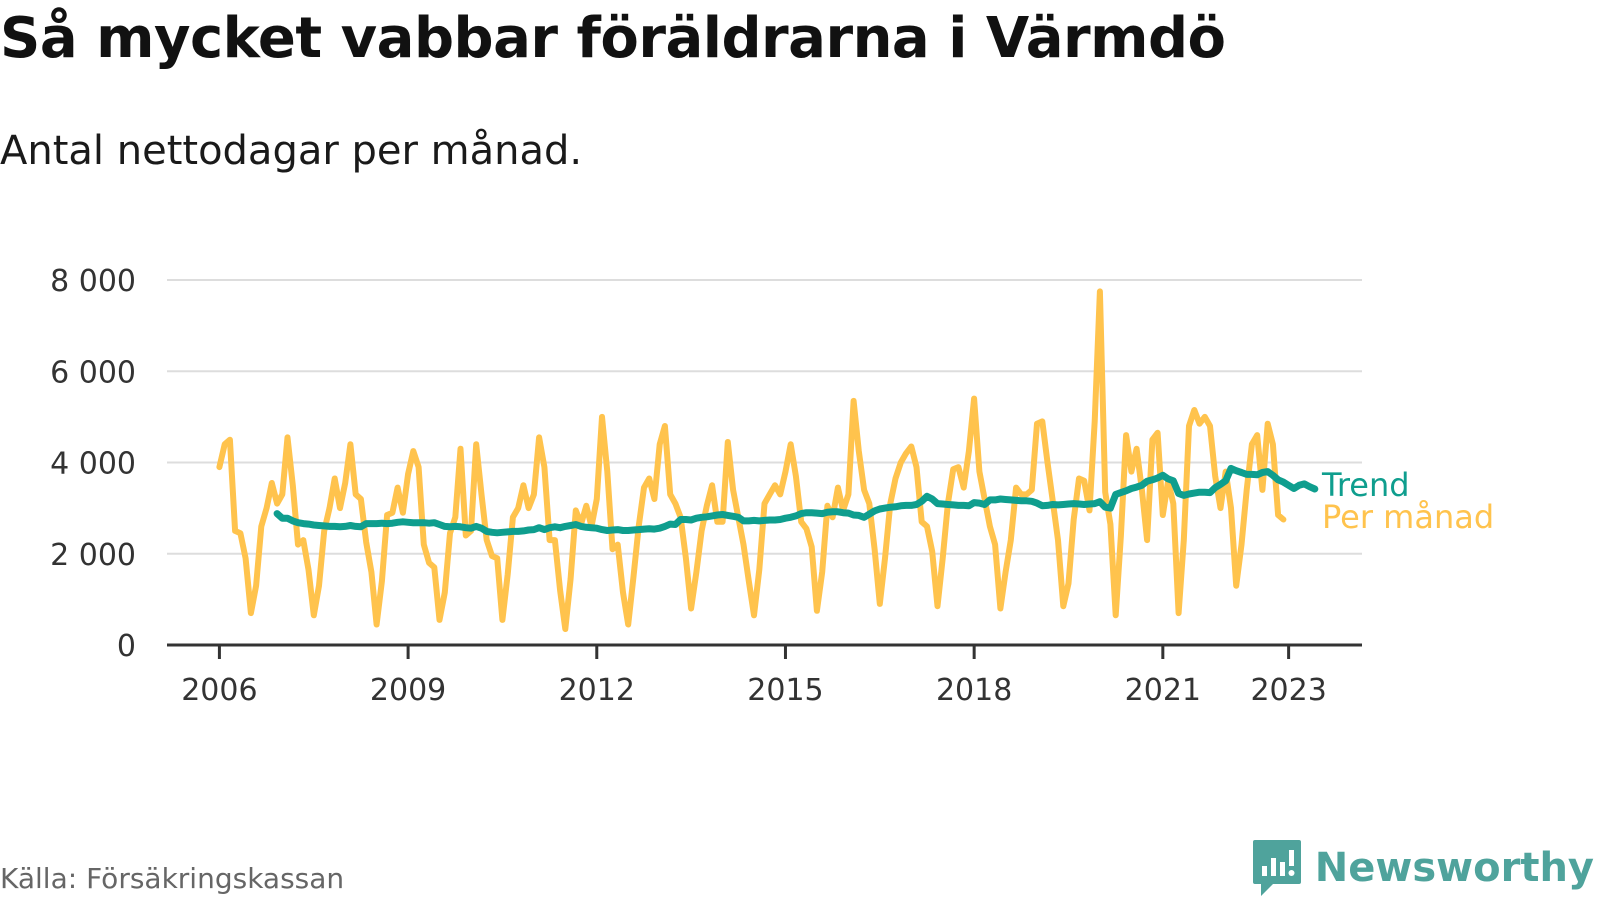  What do you see at coordinates (1288, 690) in the screenshot?
I see `x-tick-label: 2023` at bounding box center [1288, 690].